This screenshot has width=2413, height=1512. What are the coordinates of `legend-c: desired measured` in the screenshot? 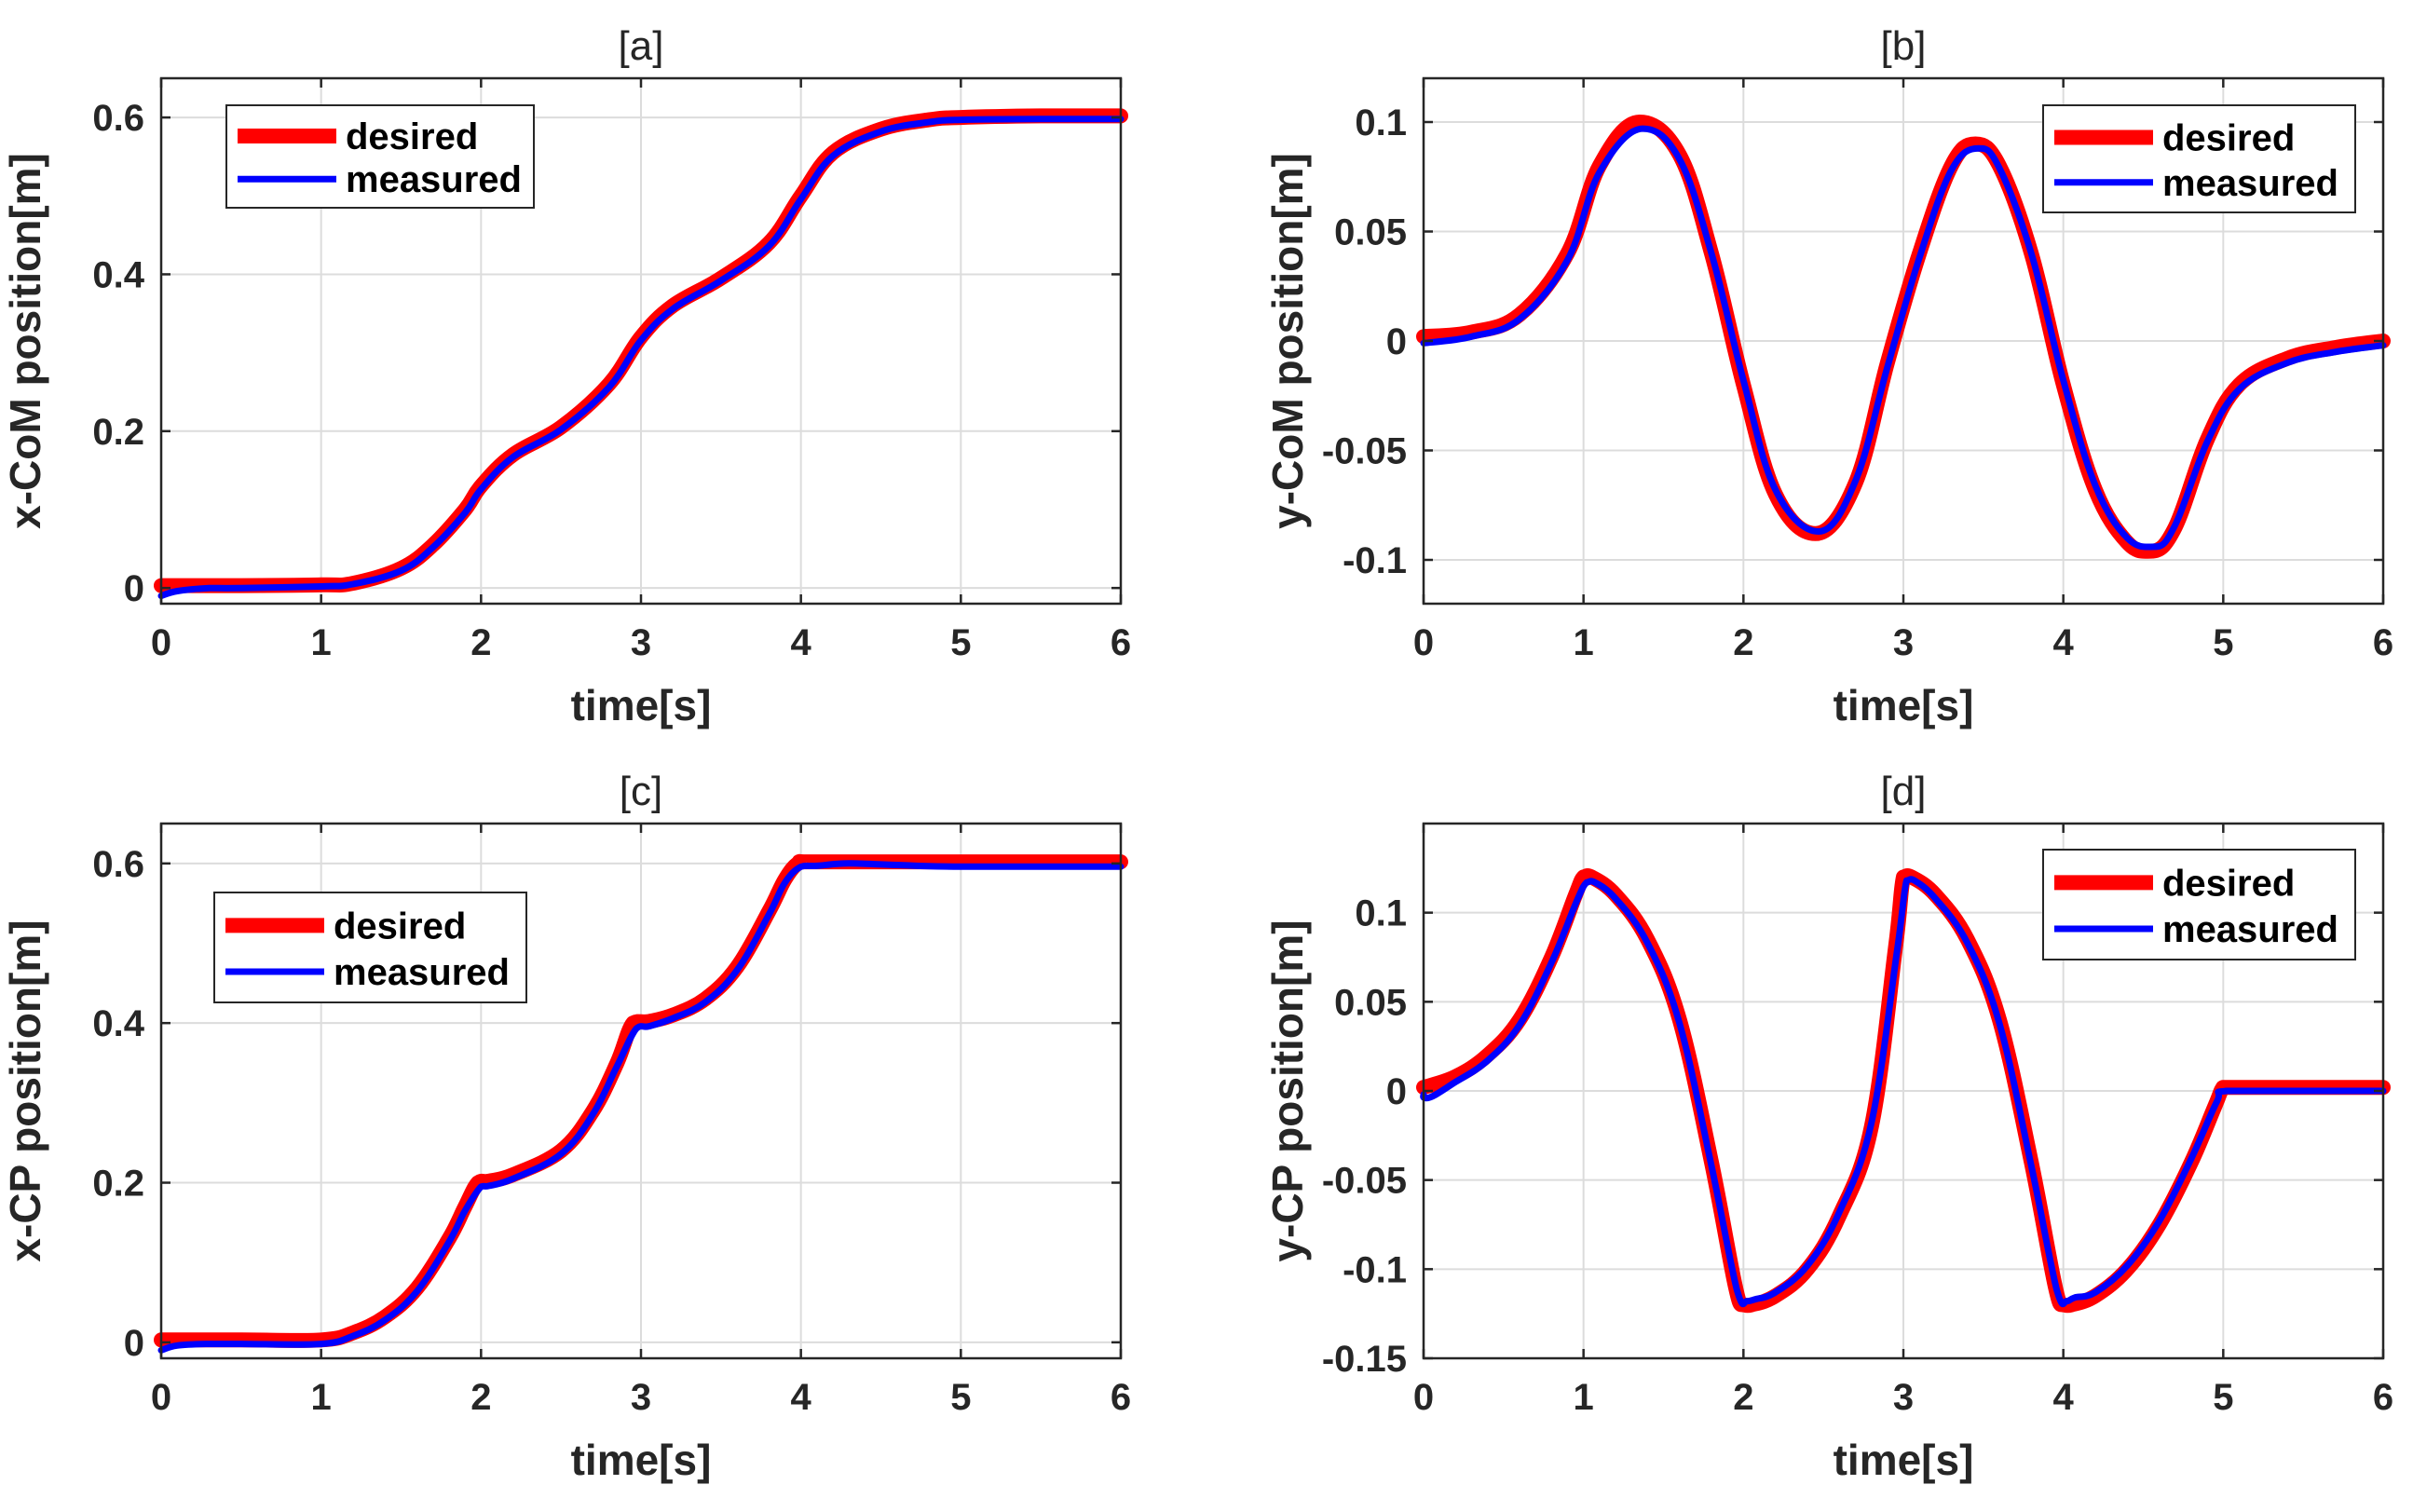 It's located at (370, 947).